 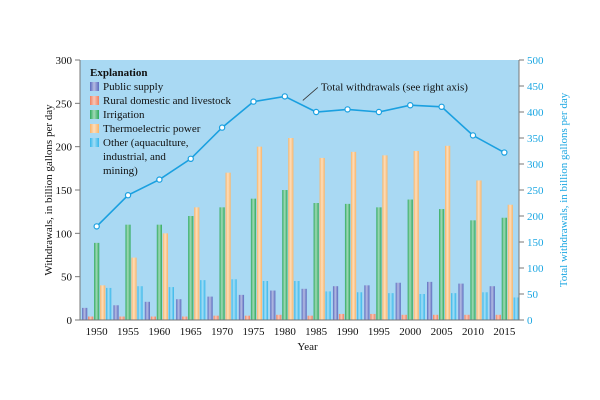 I want to click on bar-other-1975, so click(x=265, y=300).